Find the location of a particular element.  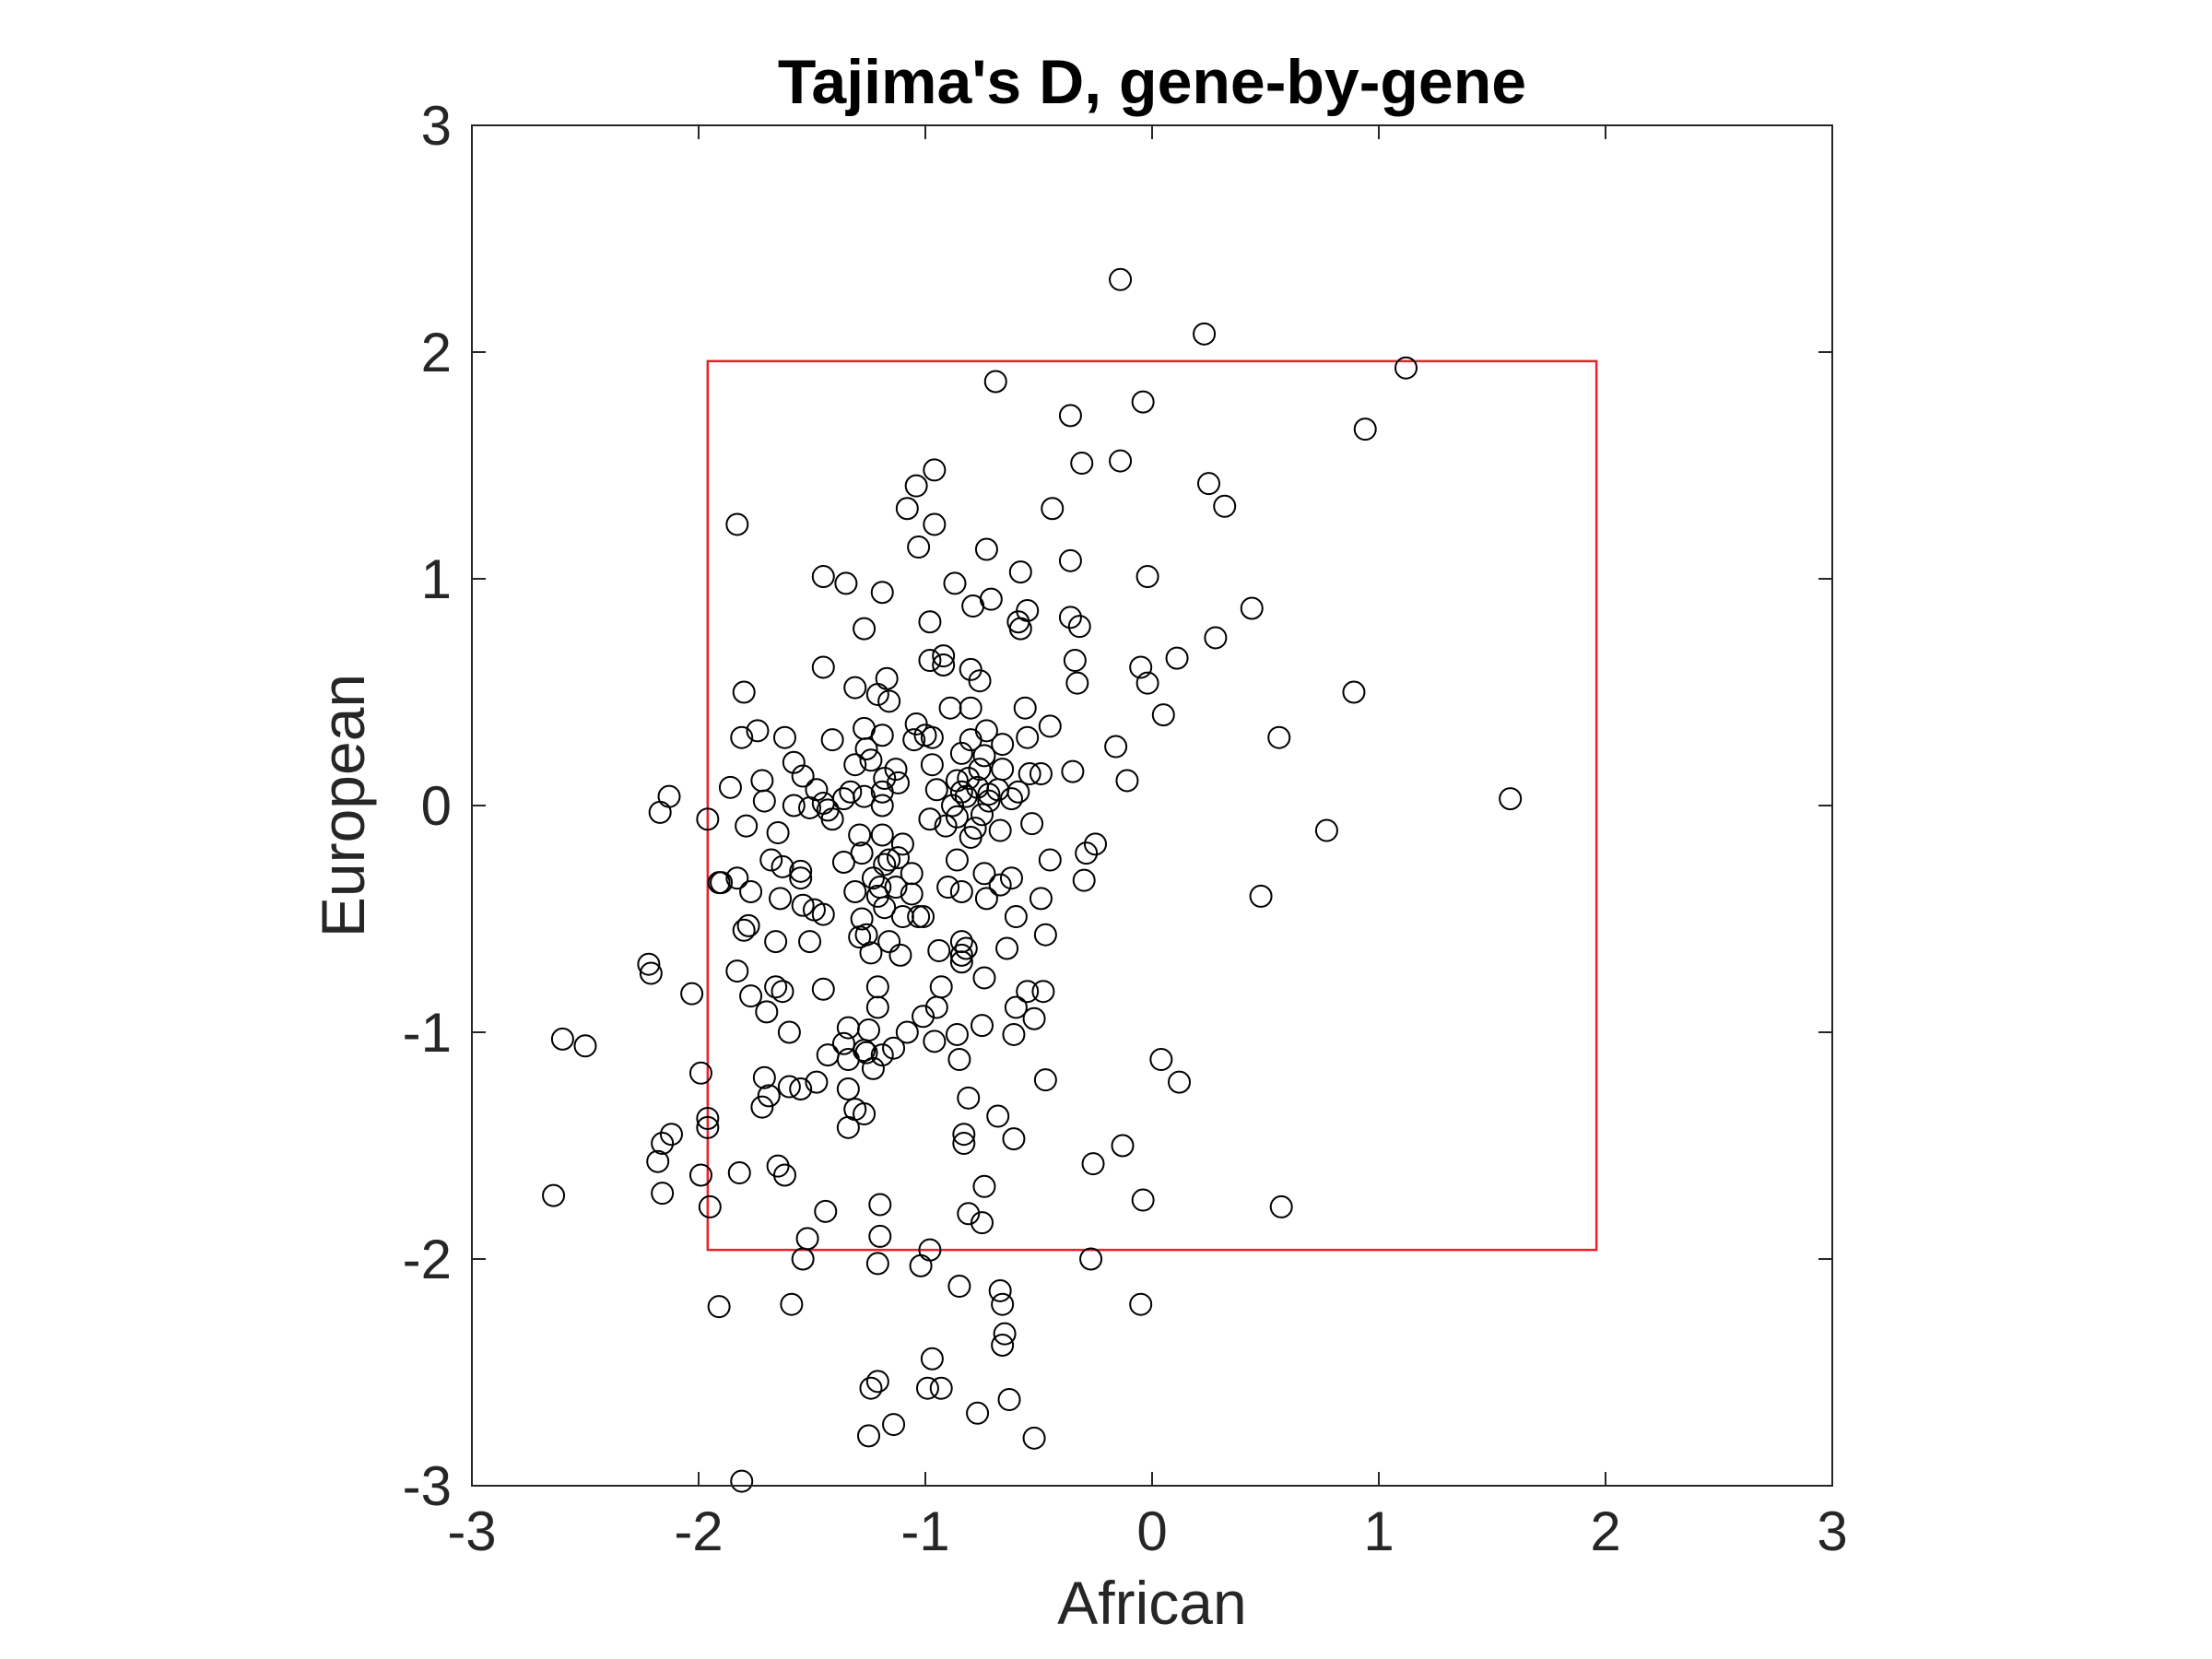

y-tick-label: -3 is located at coordinates (427, 1486).